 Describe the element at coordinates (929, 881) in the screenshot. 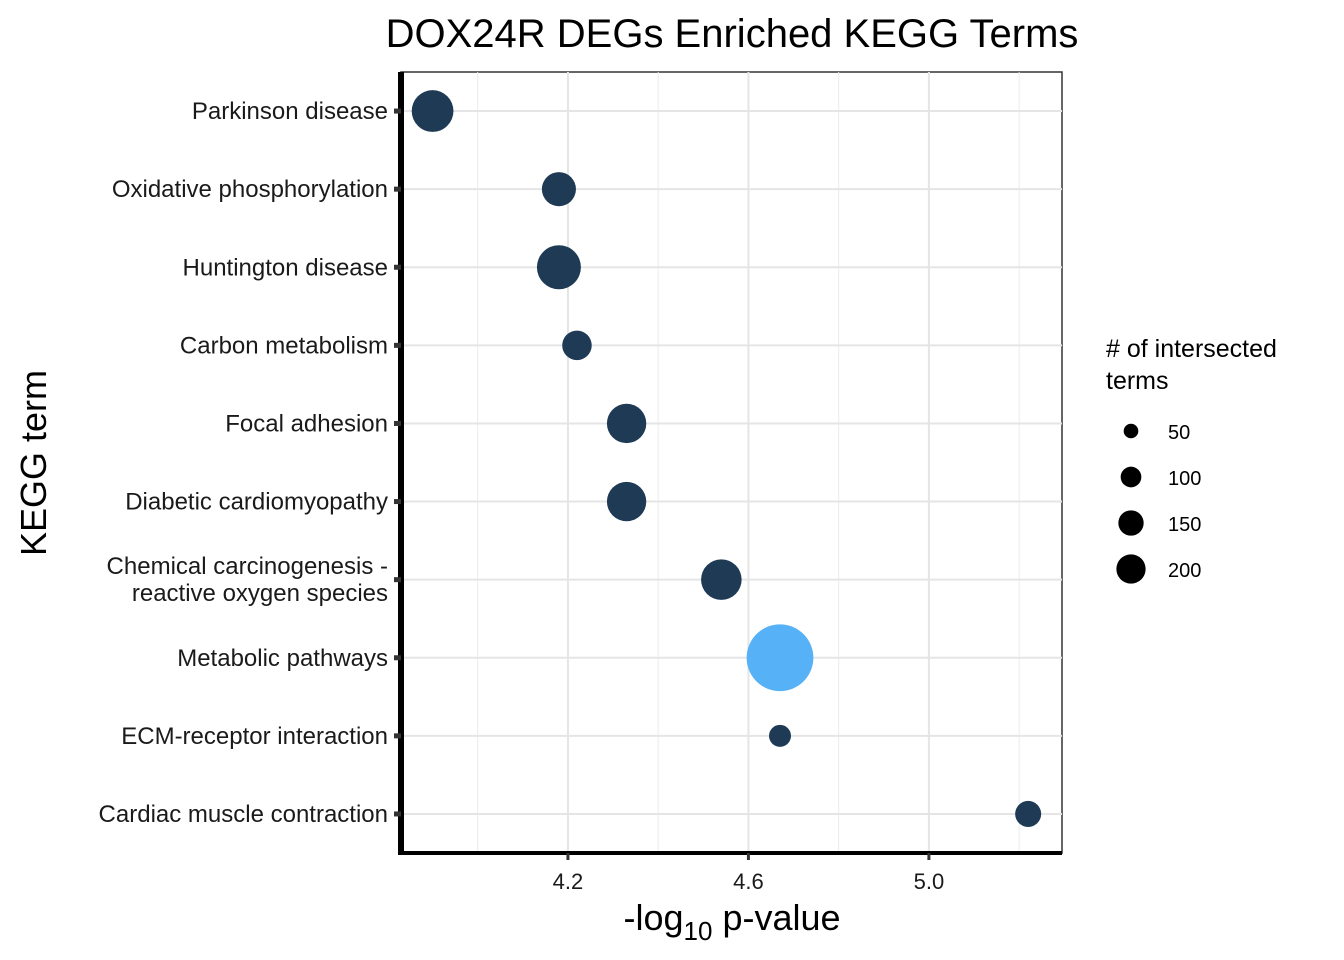

I see `x-tick-label: 5.0` at that location.